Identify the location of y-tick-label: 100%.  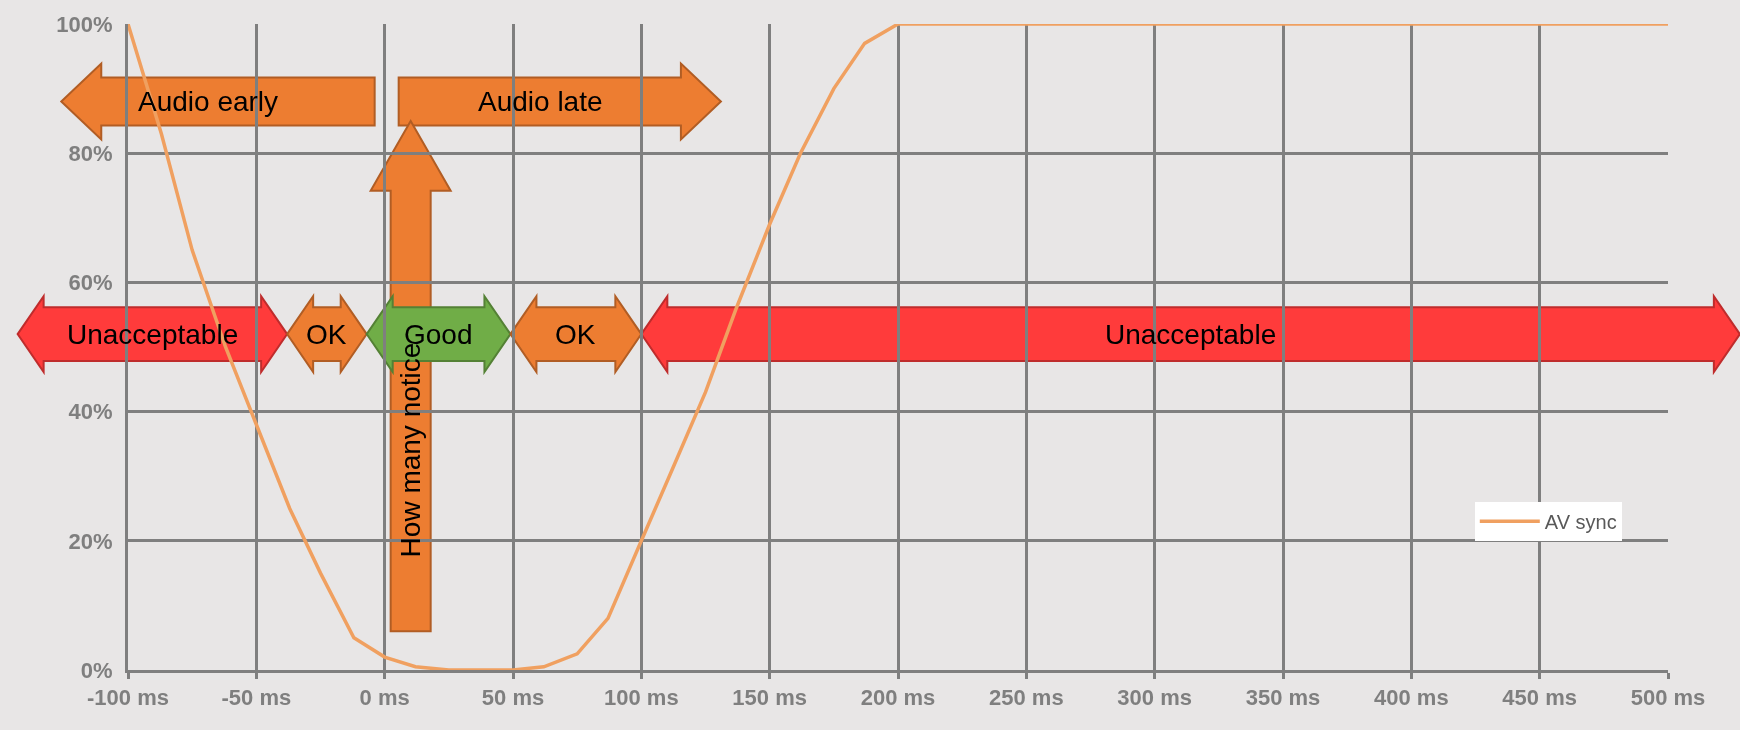
(84, 24).